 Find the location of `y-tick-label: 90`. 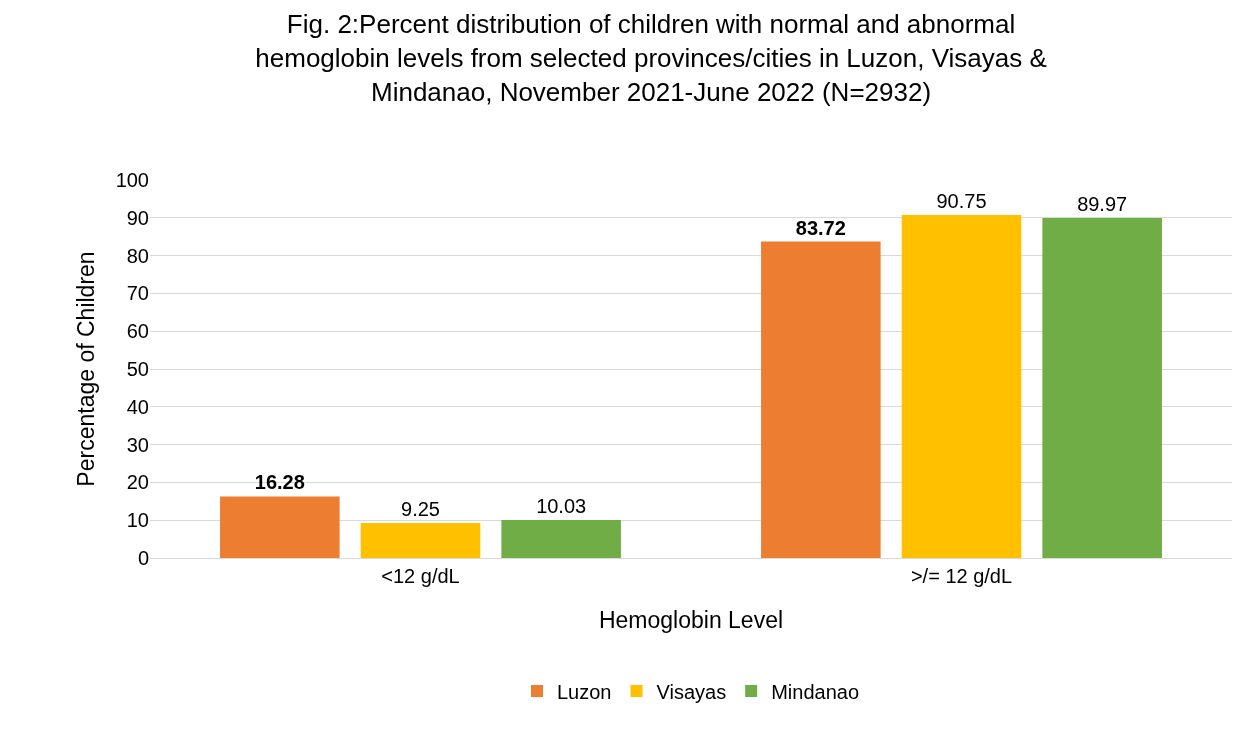

y-tick-label: 90 is located at coordinates (137, 217).